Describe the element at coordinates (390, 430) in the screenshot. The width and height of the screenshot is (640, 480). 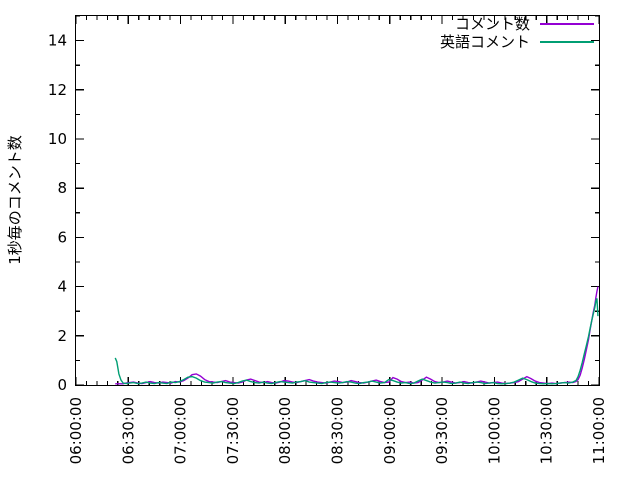
I see `x-tick-label: 09:00:00` at that location.